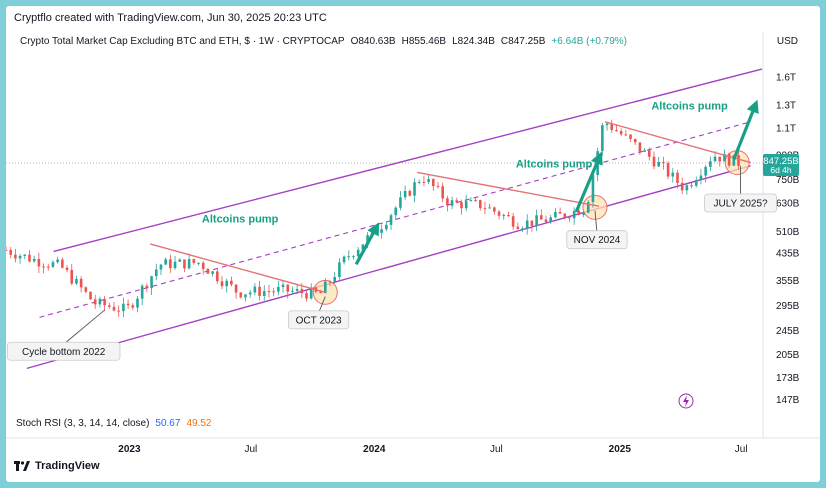 The image size is (826, 488). I want to click on y-tick-label: 295B, so click(788, 306).